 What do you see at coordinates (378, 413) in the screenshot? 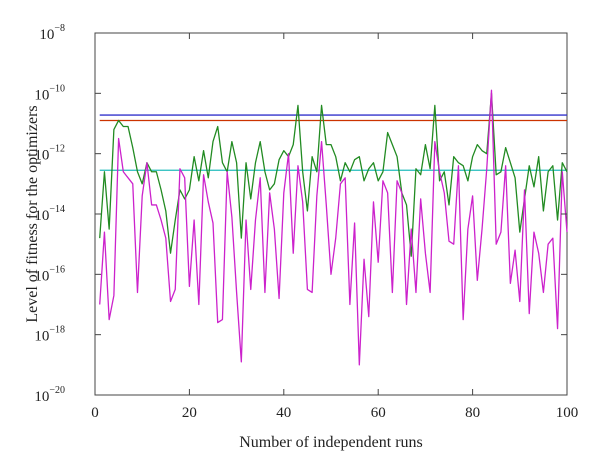
I see `x-tick-label: 60` at bounding box center [378, 413].